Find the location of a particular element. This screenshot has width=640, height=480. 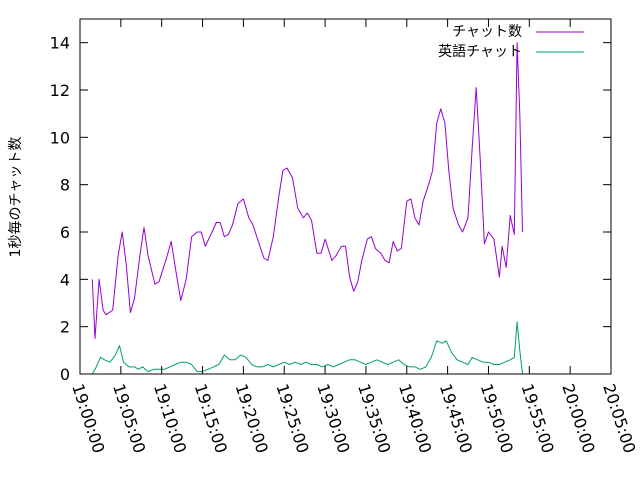

y-tick-label: 8 is located at coordinates (65, 185).